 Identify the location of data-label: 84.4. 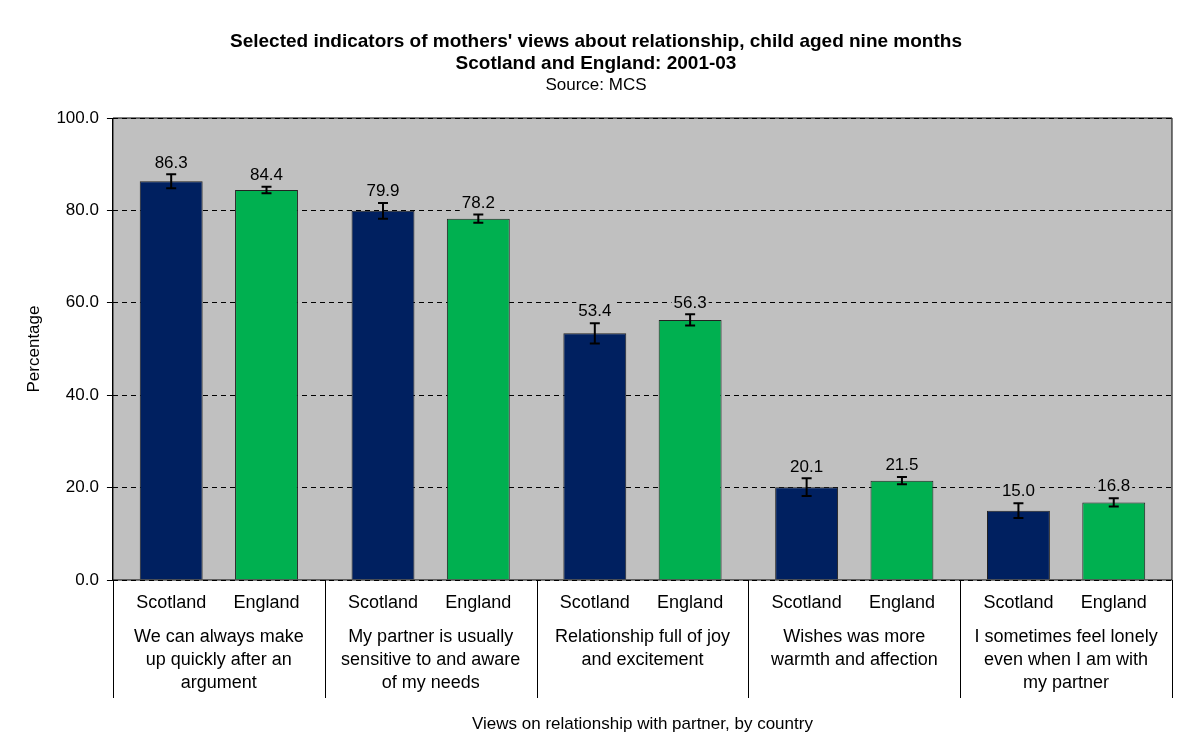
(266, 175).